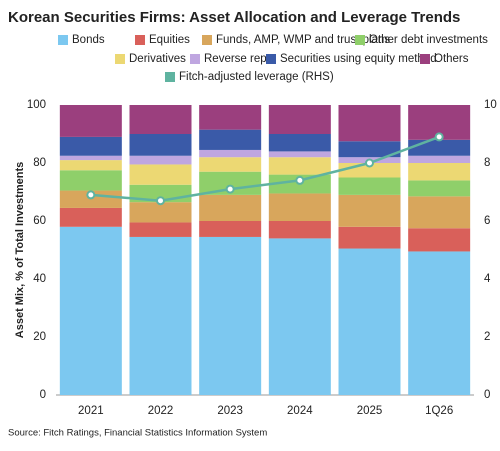  I want to click on x-tick-label: 2025, so click(370, 411).